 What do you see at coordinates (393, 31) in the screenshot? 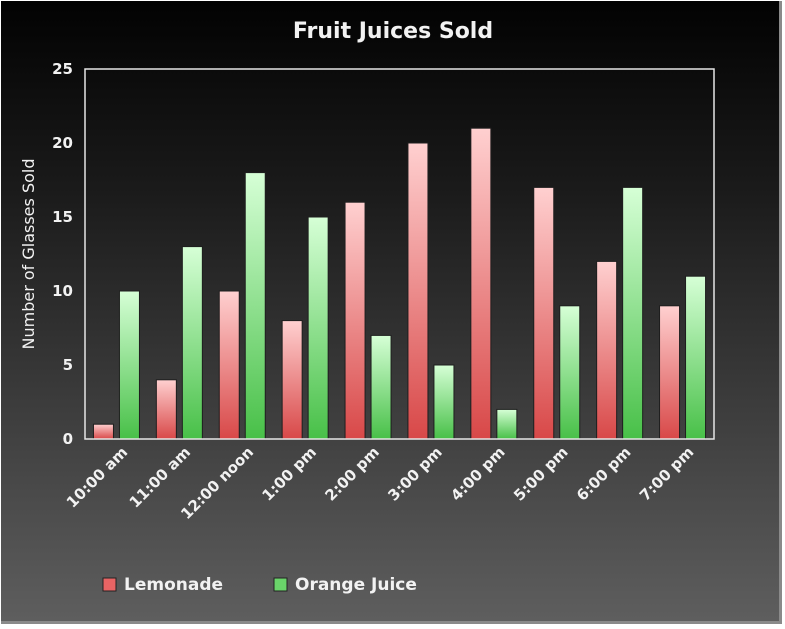
I see `chart-title: Fruit Juices Sold` at bounding box center [393, 31].